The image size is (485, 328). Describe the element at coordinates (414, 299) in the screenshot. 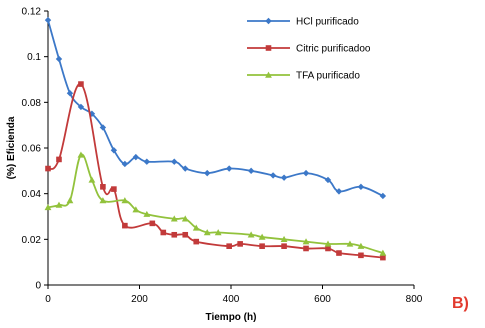

I see `x-tick-label: 800` at that location.